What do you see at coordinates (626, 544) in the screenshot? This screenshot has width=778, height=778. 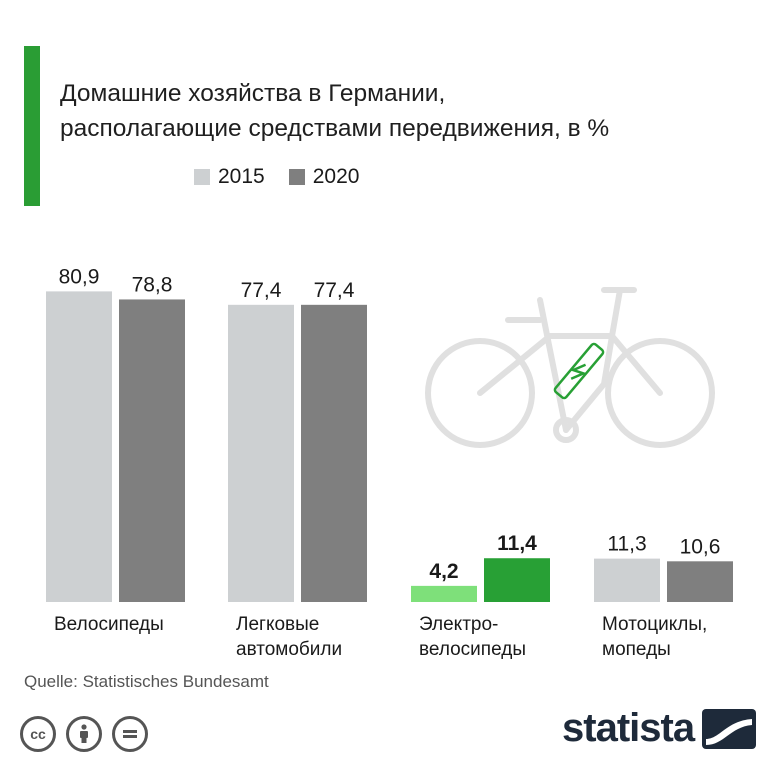 I see `bar-value-label-2015-3: 11,3` at bounding box center [626, 544].